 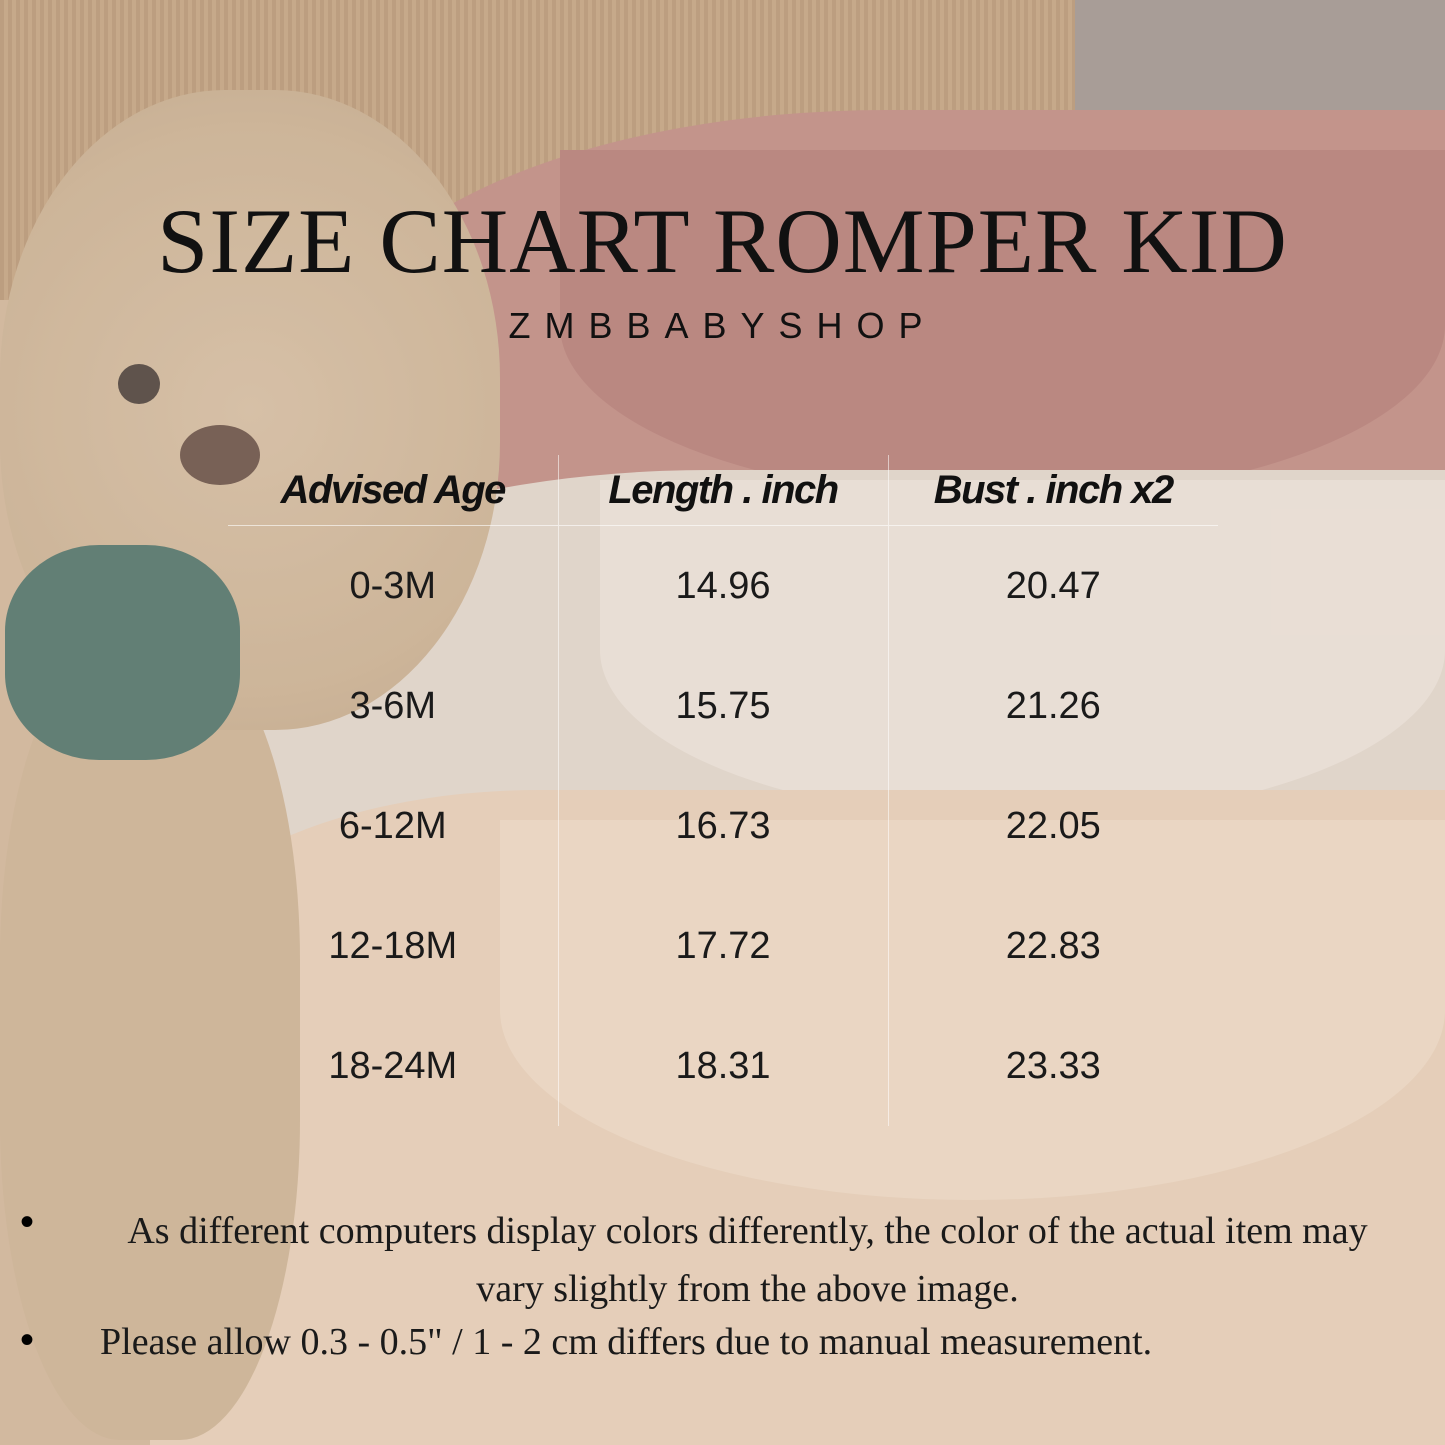 I want to click on header-bust: Bust . inch x2, so click(x=1052, y=490).